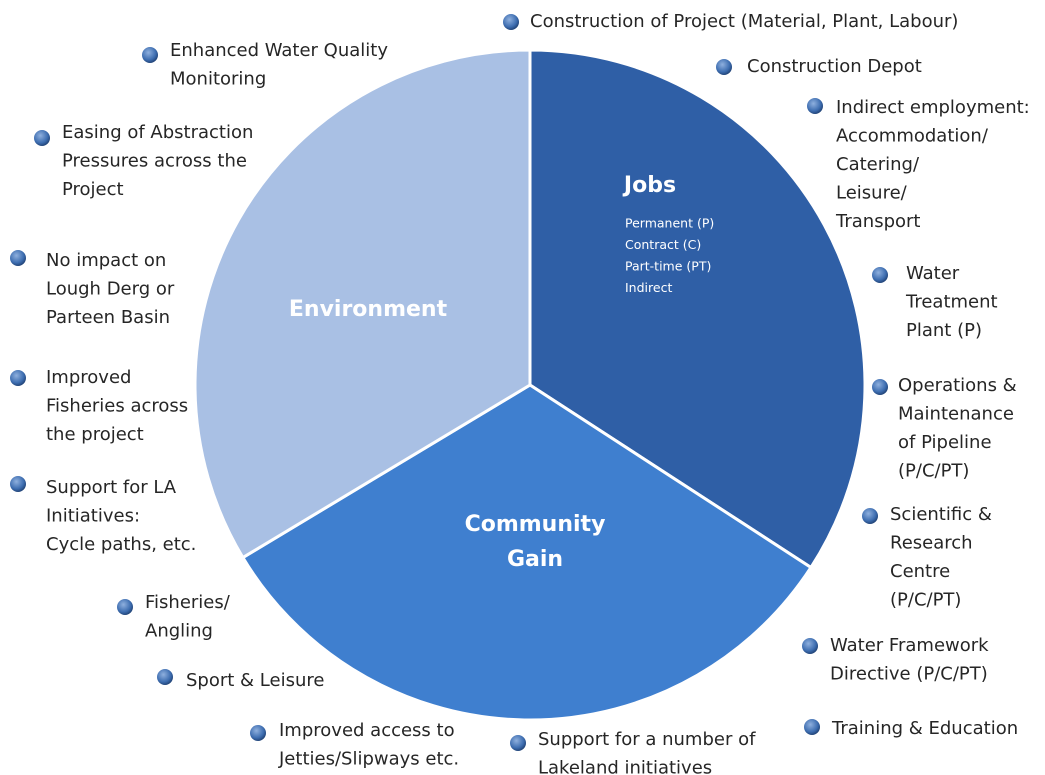 The height and width of the screenshot is (775, 1045). What do you see at coordinates (663, 244) in the screenshot?
I see `segment-subline: Contract (C)` at bounding box center [663, 244].